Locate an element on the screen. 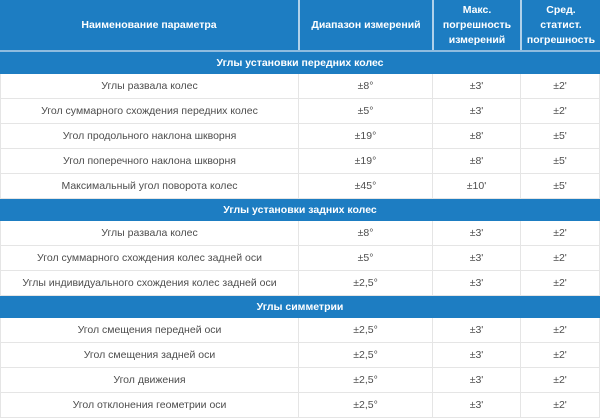  column-header-range: Диапазон измерений is located at coordinates (365, 25).